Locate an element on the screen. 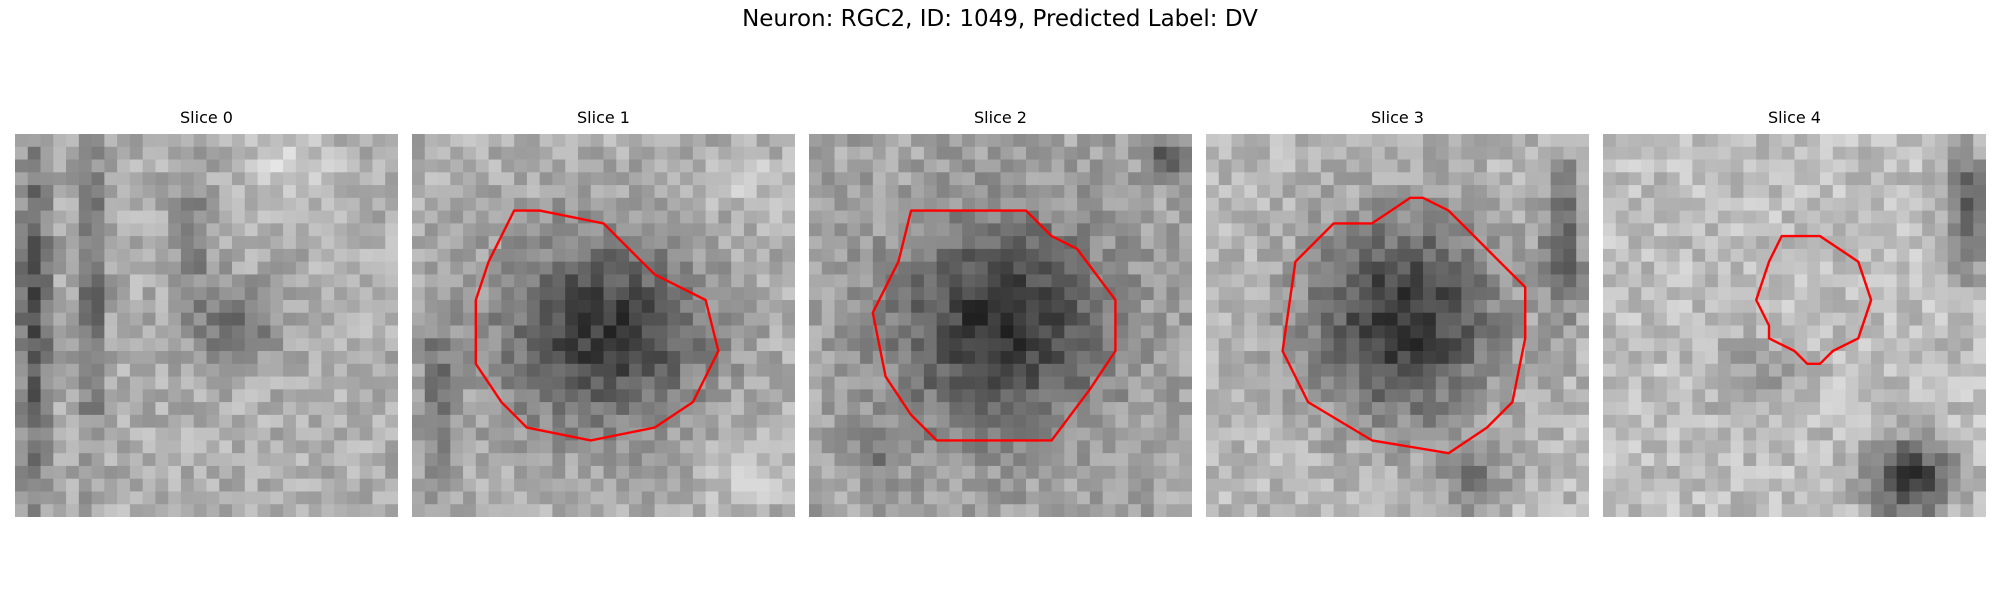 The height and width of the screenshot is (600, 2000). slice-0-image is located at coordinates (206, 325).